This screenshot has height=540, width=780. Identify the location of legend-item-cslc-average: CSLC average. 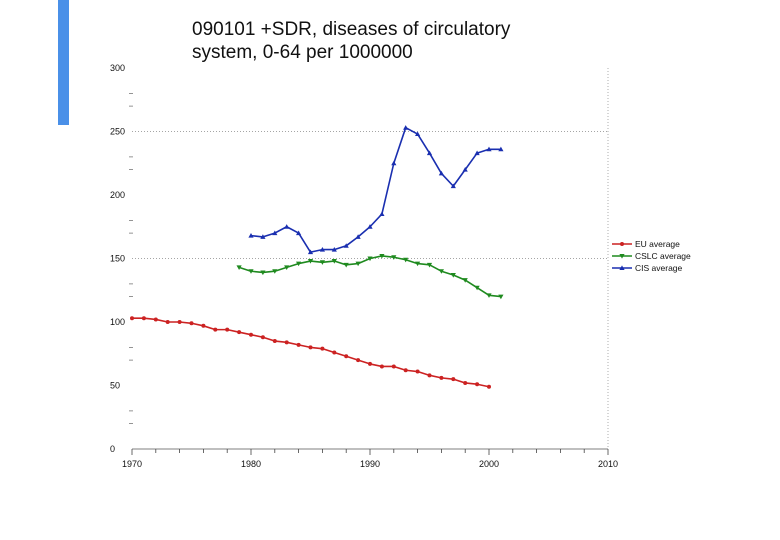
(651, 256).